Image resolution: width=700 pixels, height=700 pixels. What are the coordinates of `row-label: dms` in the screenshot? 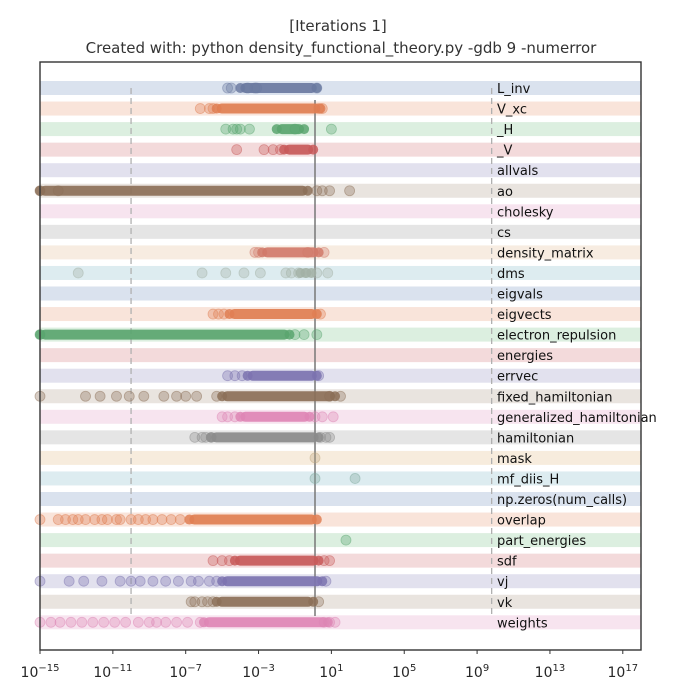 It's located at (511, 274).